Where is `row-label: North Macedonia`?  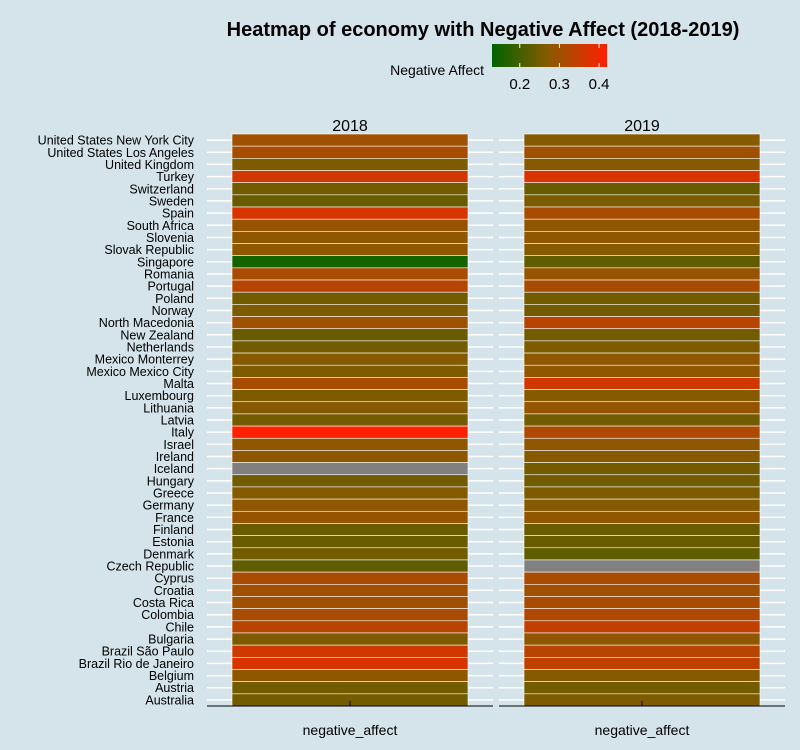 row-label: North Macedonia is located at coordinates (146, 323).